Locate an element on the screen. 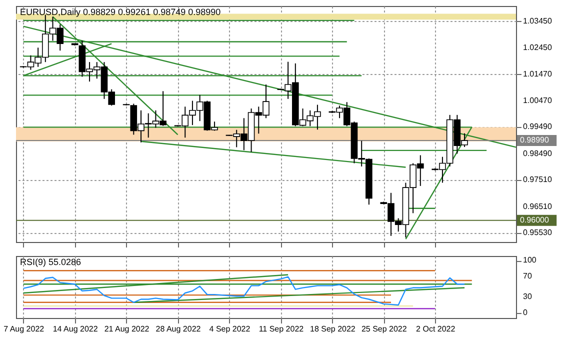  y-tick-label: 1.03450 is located at coordinates (537, 21).